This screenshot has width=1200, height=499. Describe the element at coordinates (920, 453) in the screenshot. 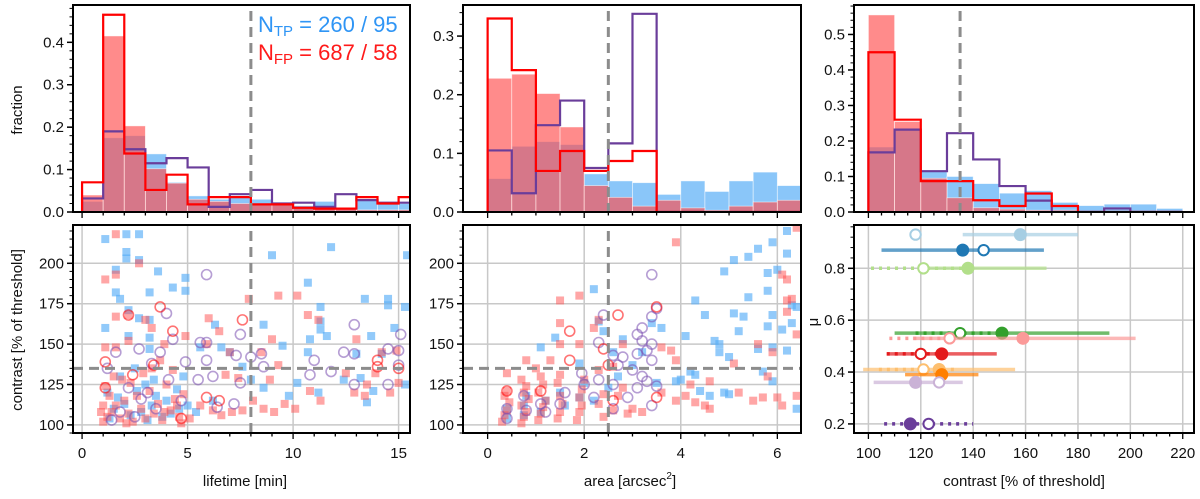

I see `x-tick-label: 120` at that location.